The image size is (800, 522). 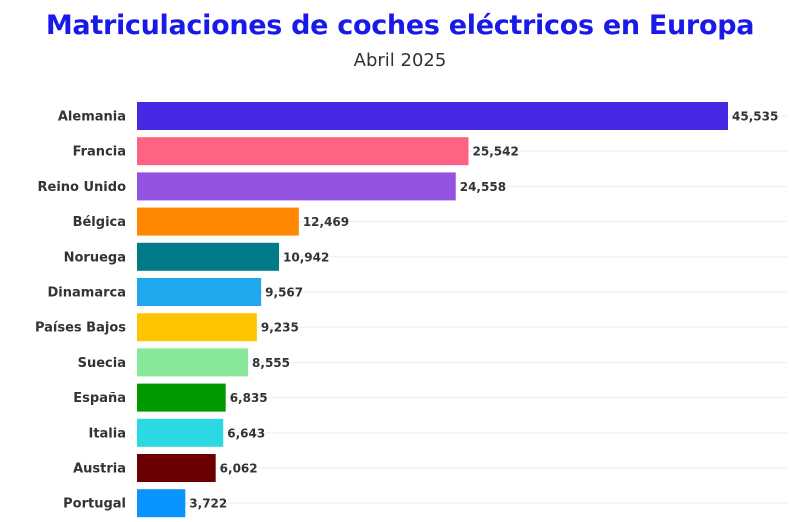 I want to click on value-label: 8,555, so click(x=271, y=363).